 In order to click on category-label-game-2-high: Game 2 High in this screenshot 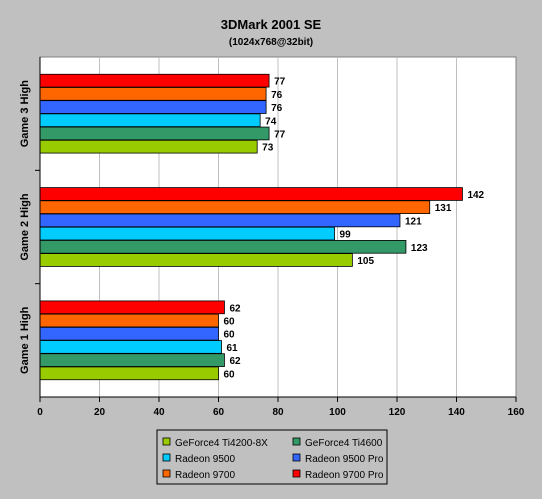, I will do `click(25, 227)`.